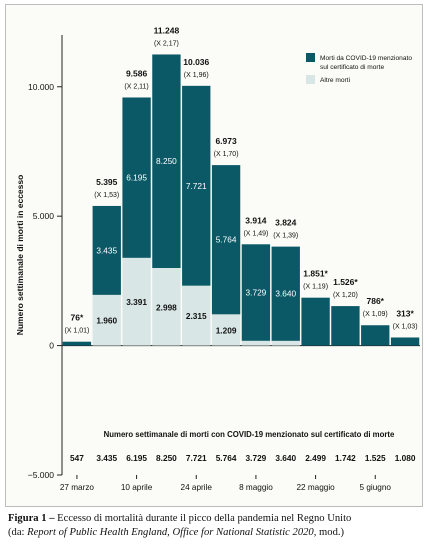 The image size is (429, 550). What do you see at coordinates (76, 331) in the screenshot?
I see `bar-ratio-label: (X 1,01)` at bounding box center [76, 331].